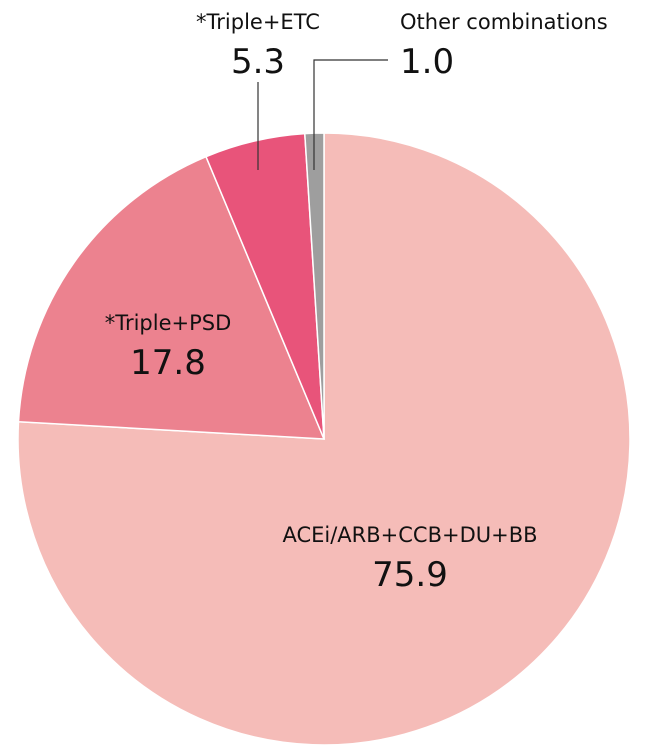 The height and width of the screenshot is (746, 654). What do you see at coordinates (427, 62) in the screenshot?
I see `value-label: 1.0` at bounding box center [427, 62].